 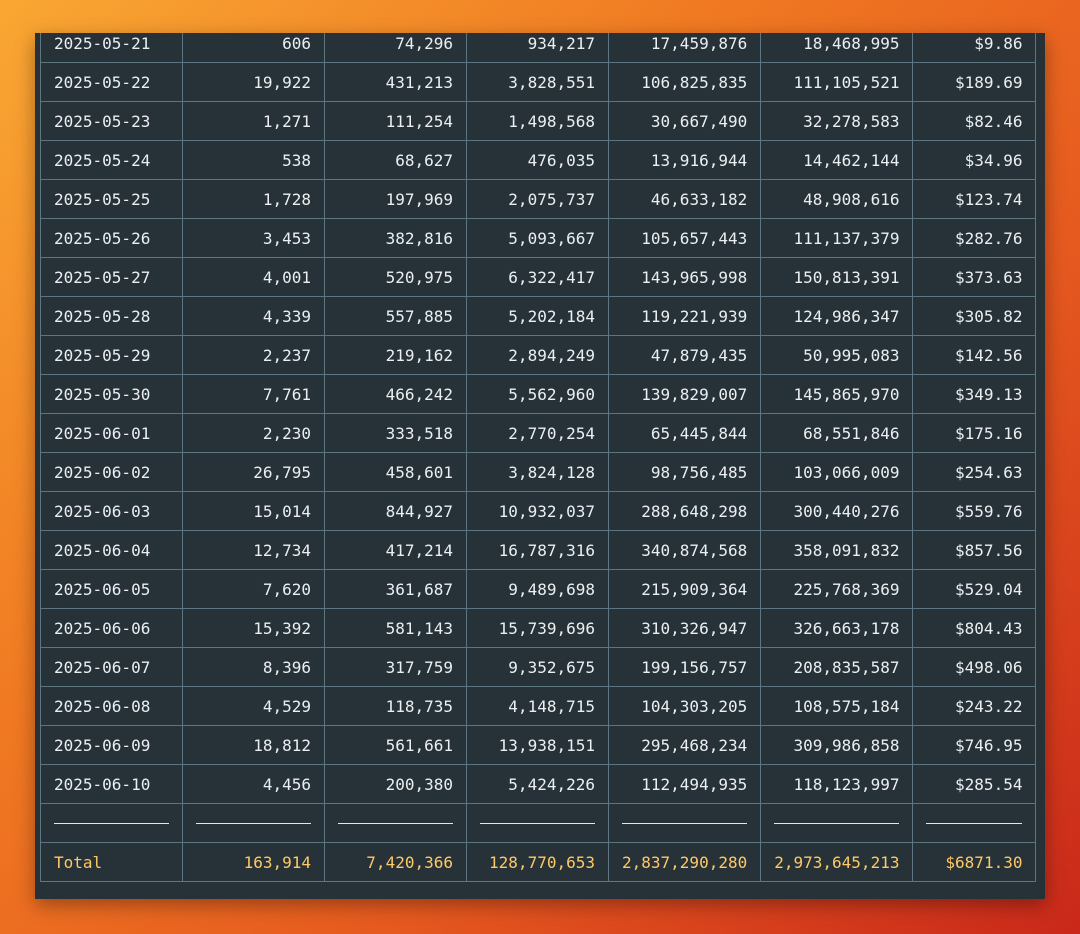 I want to click on total-value: $6871.30, so click(x=974, y=862).